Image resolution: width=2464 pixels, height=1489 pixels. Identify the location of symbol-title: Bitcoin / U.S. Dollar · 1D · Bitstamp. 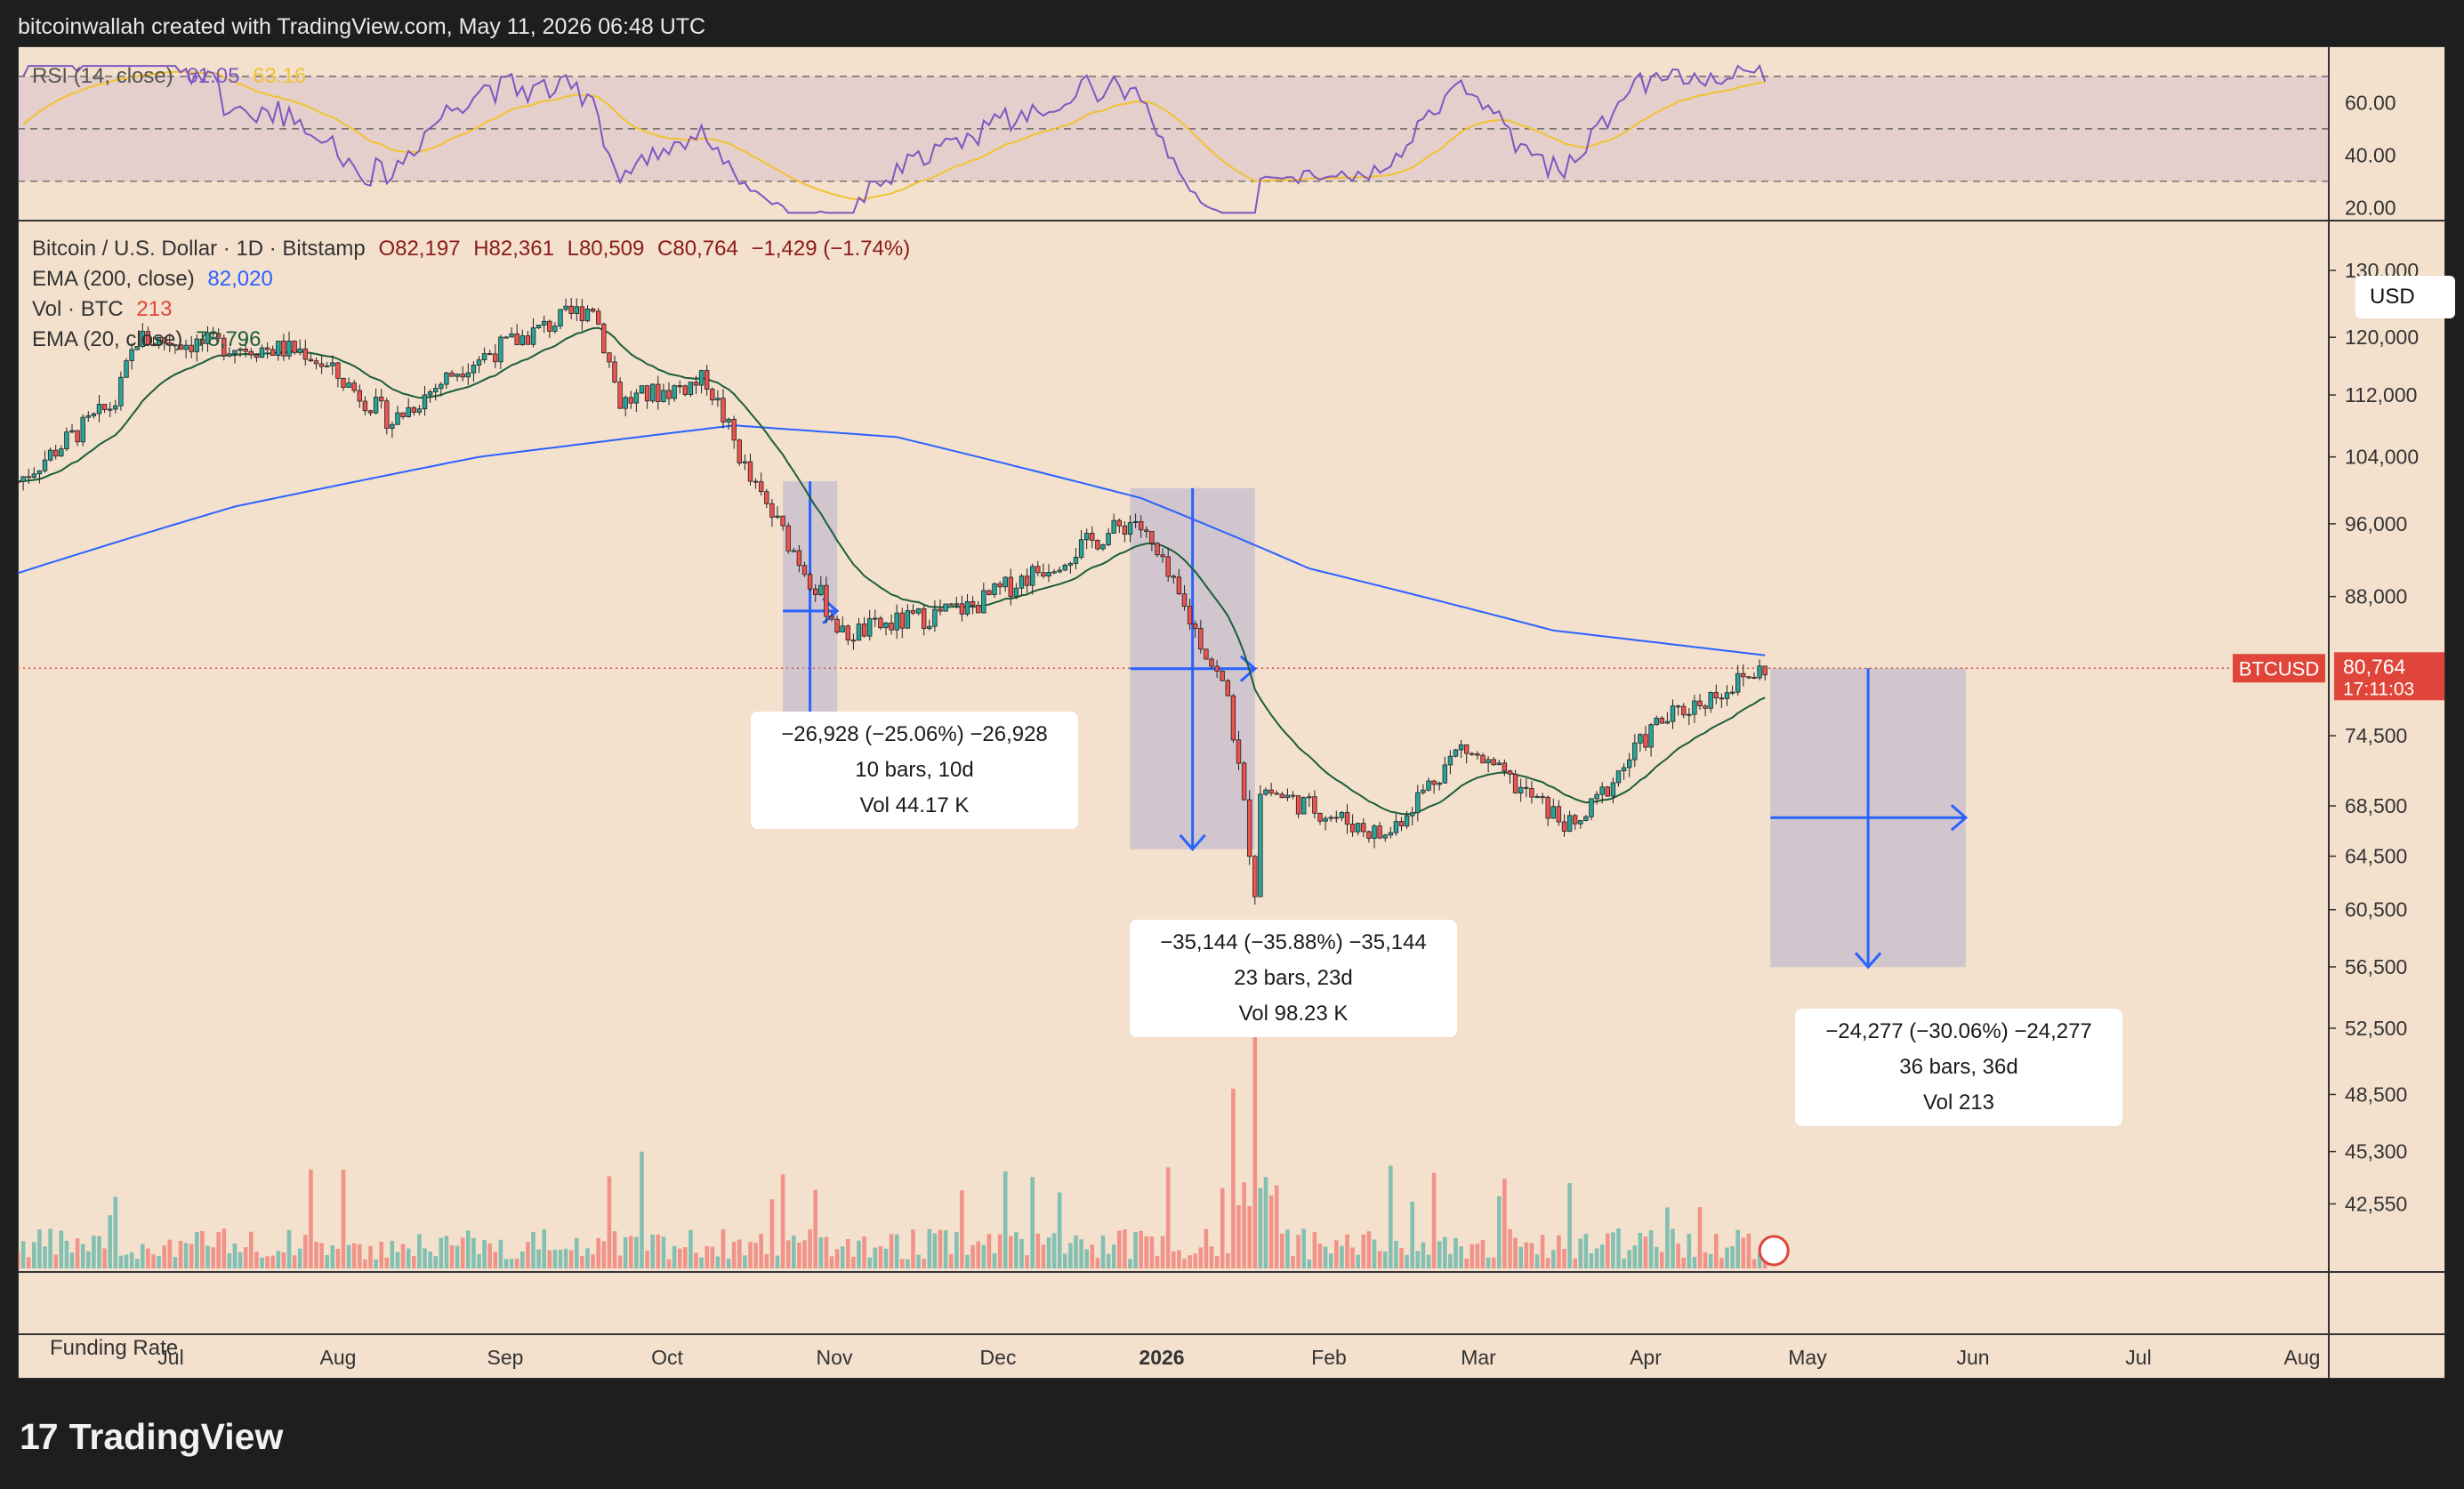
(199, 249).